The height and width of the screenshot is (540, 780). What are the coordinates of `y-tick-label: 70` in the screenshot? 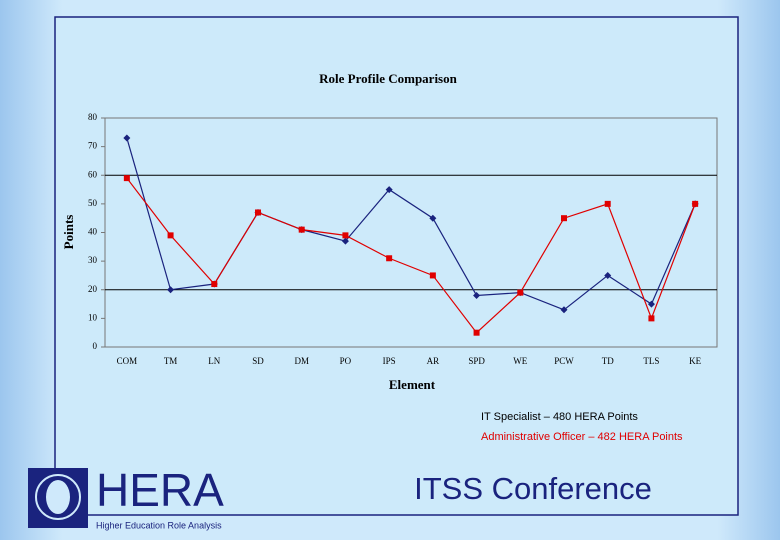 It's located at (93, 146).